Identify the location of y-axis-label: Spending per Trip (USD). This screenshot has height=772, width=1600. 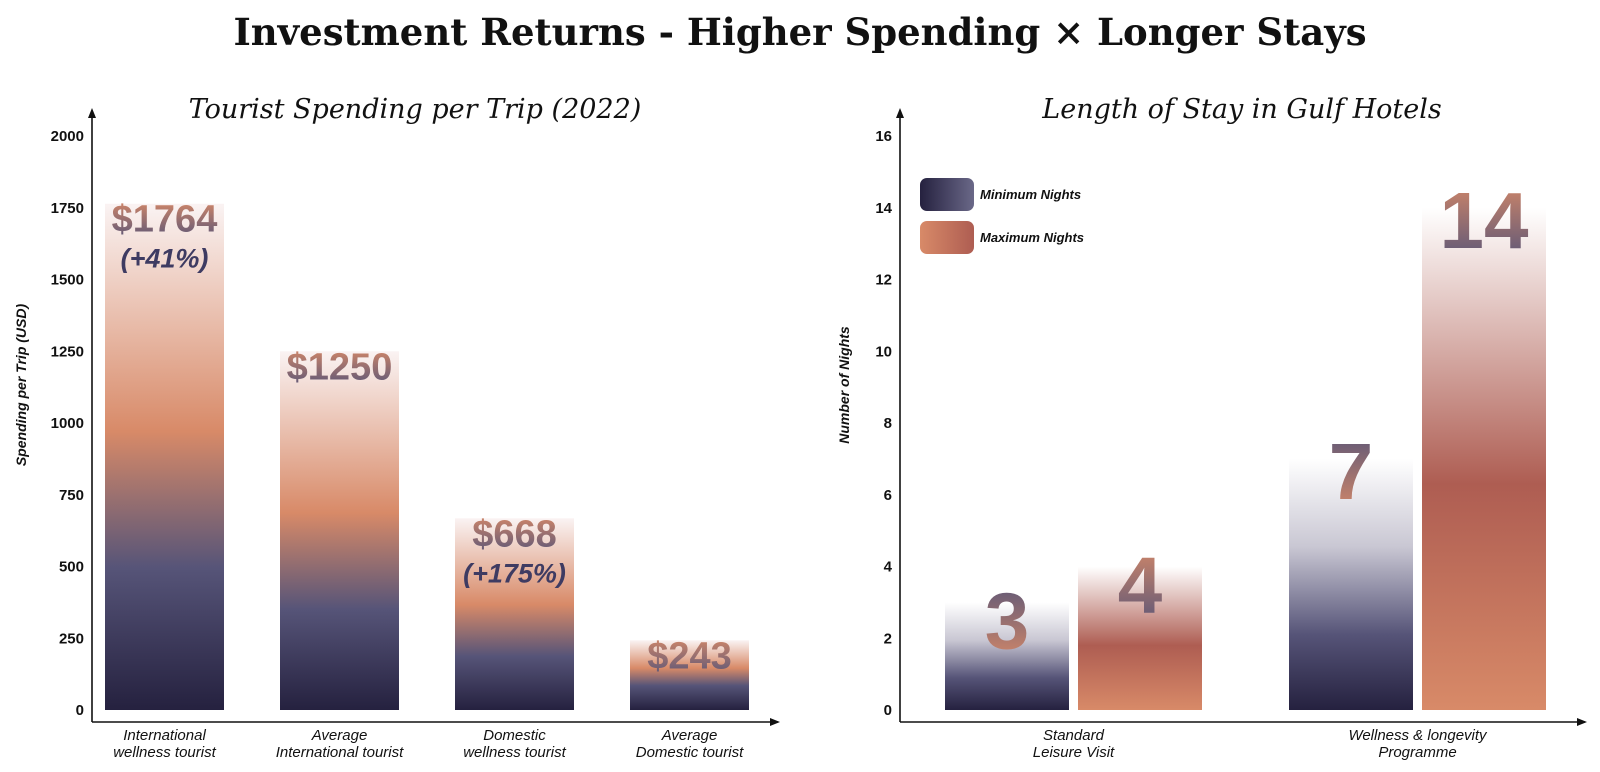
(21, 385).